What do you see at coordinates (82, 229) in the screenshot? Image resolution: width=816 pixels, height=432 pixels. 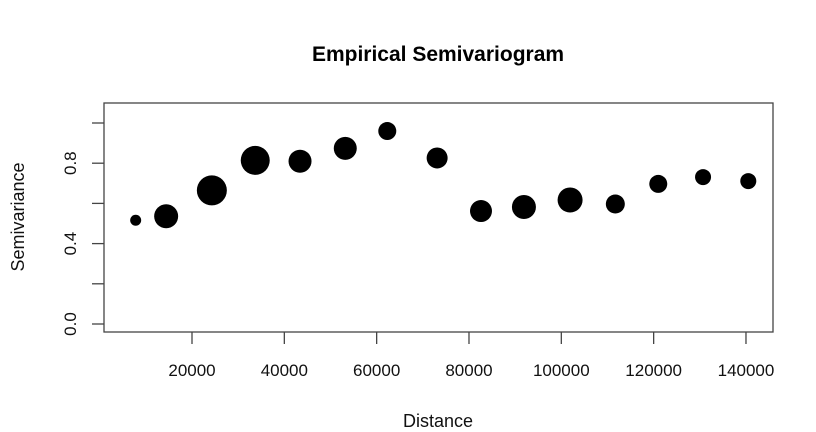 I see `y-axis: 0.0 0.4 0.8` at bounding box center [82, 229].